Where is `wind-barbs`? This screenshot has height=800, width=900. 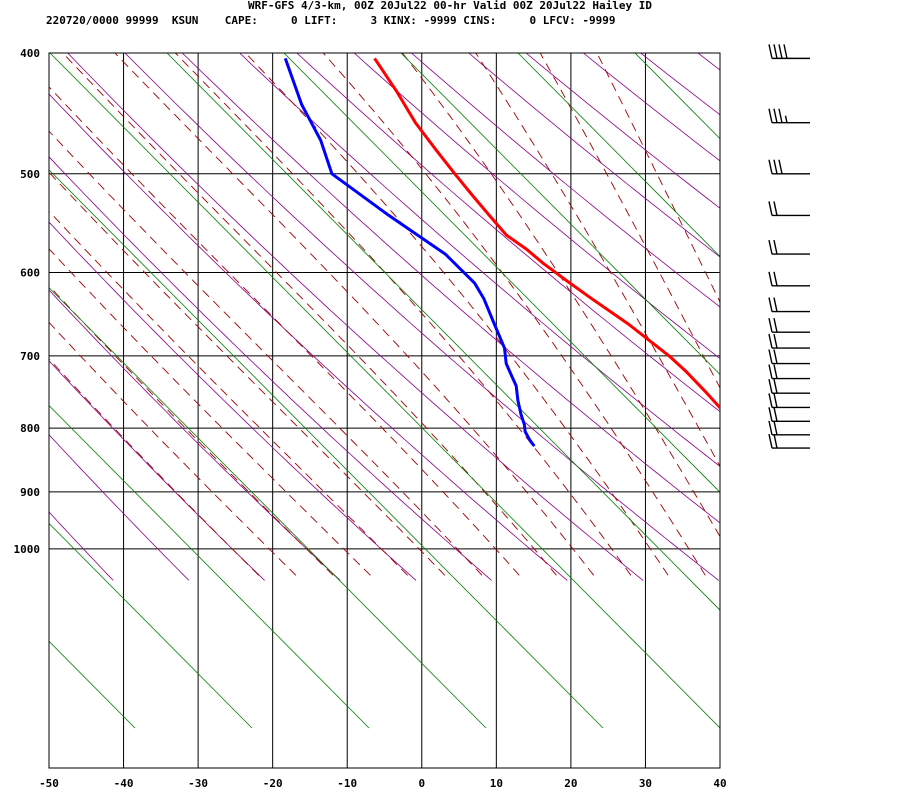
wind-barbs is located at coordinates (789, 246).